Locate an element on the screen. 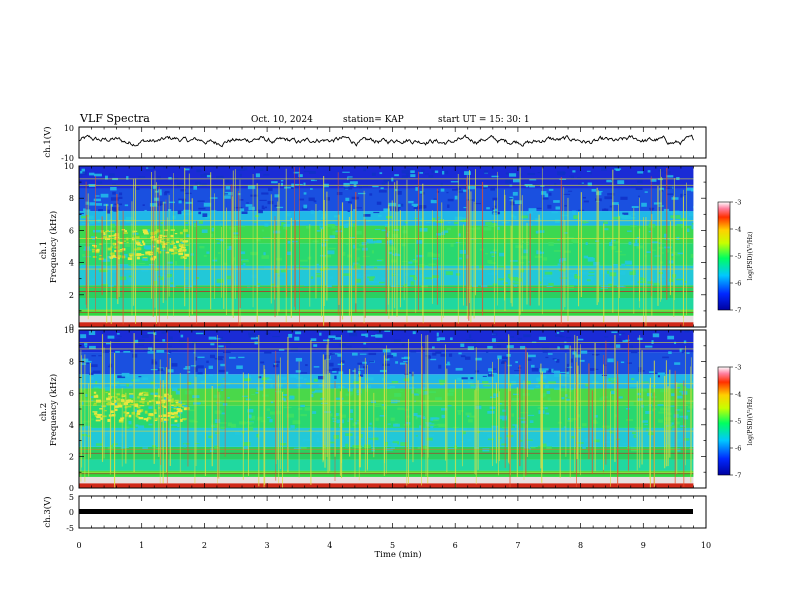  ch1-waveform-panel: 10 -10 ch.1(V) is located at coordinates (374, 143).